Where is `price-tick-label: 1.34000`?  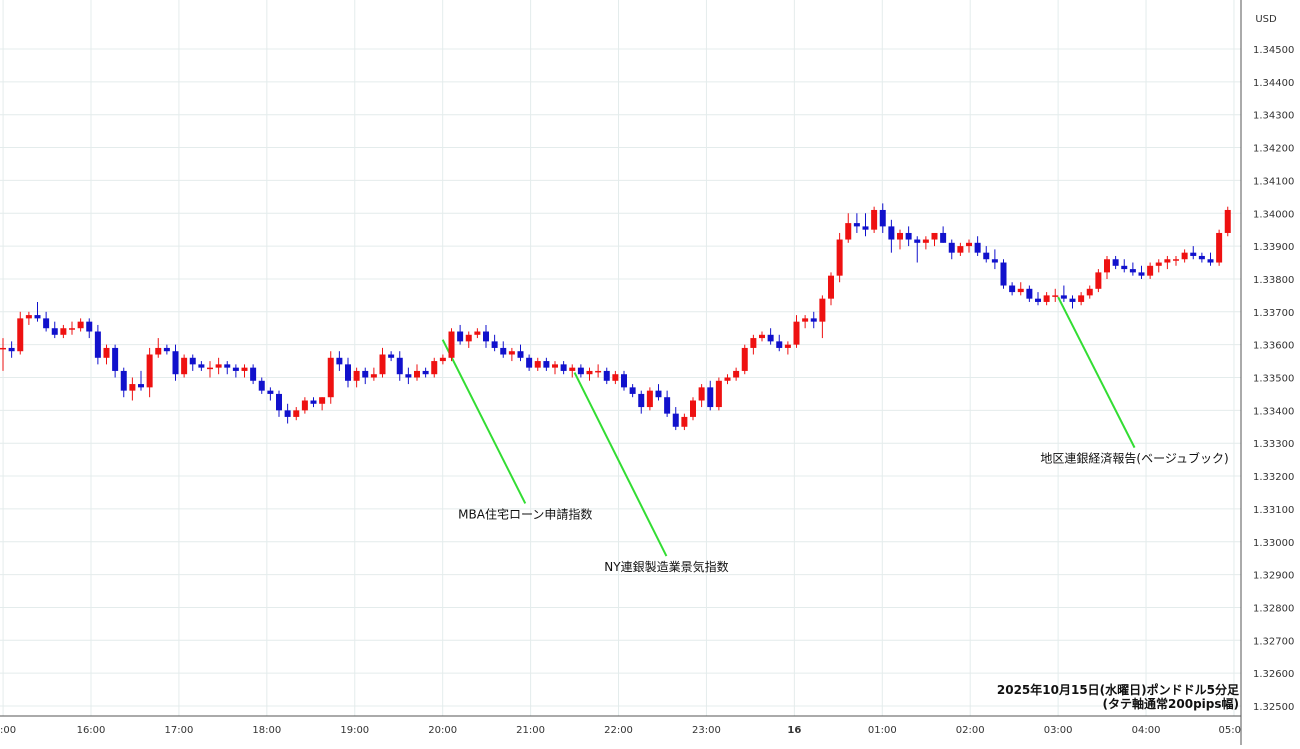
price-tick-label: 1.34000 is located at coordinates (1273, 214).